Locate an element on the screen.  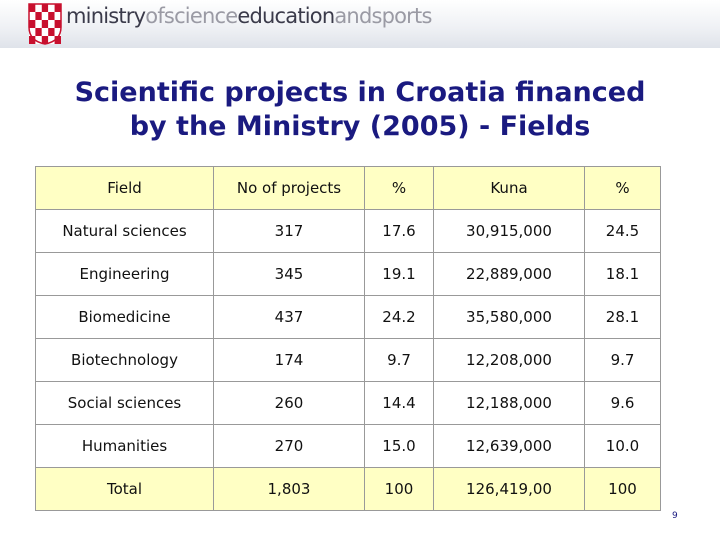
table-cell: 12,208,000 is located at coordinates (509, 360).